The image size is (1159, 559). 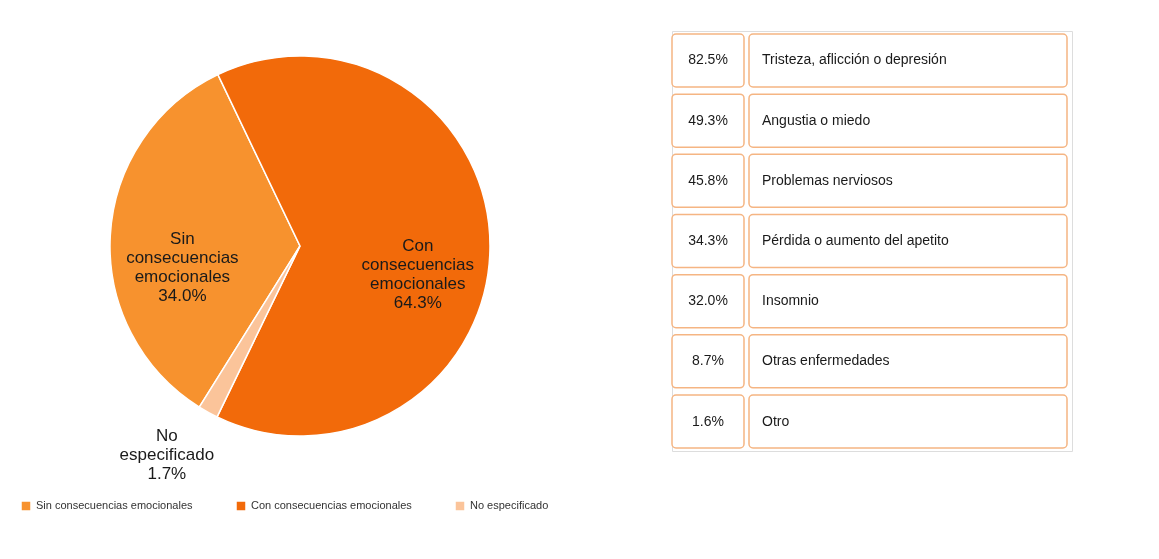 I want to click on slice-label: Sin consecuencias emocionales, so click(x=182, y=258).